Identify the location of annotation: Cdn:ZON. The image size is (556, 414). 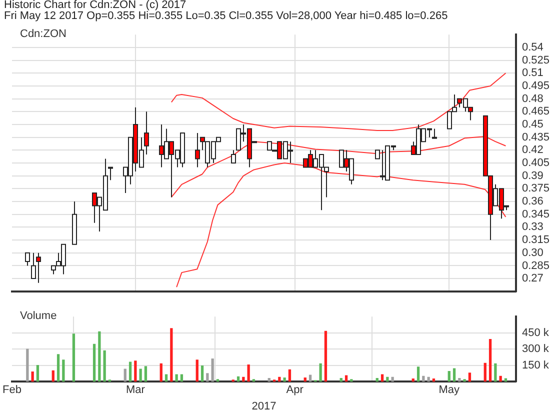
(43, 34).